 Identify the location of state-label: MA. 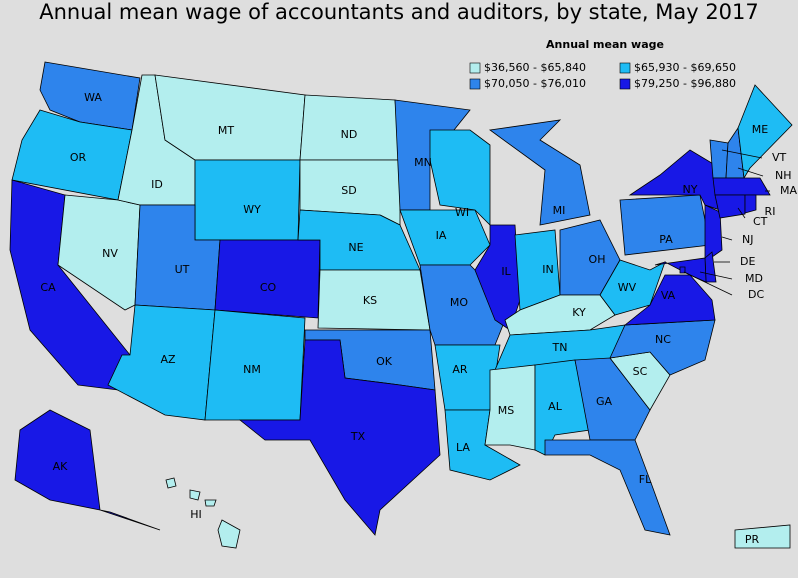
(788, 190).